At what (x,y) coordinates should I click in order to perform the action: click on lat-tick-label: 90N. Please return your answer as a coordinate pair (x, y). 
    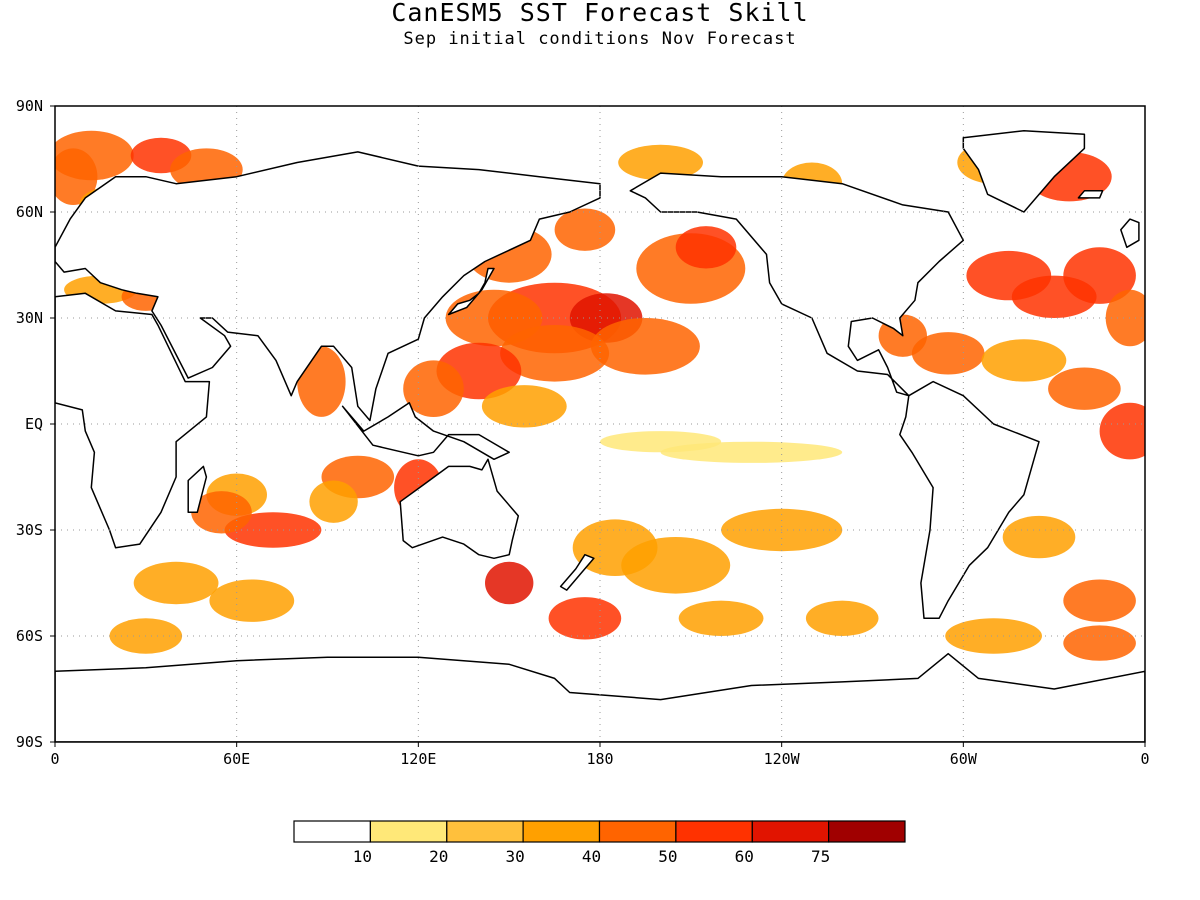
    Looking at the image, I should click on (29, 106).